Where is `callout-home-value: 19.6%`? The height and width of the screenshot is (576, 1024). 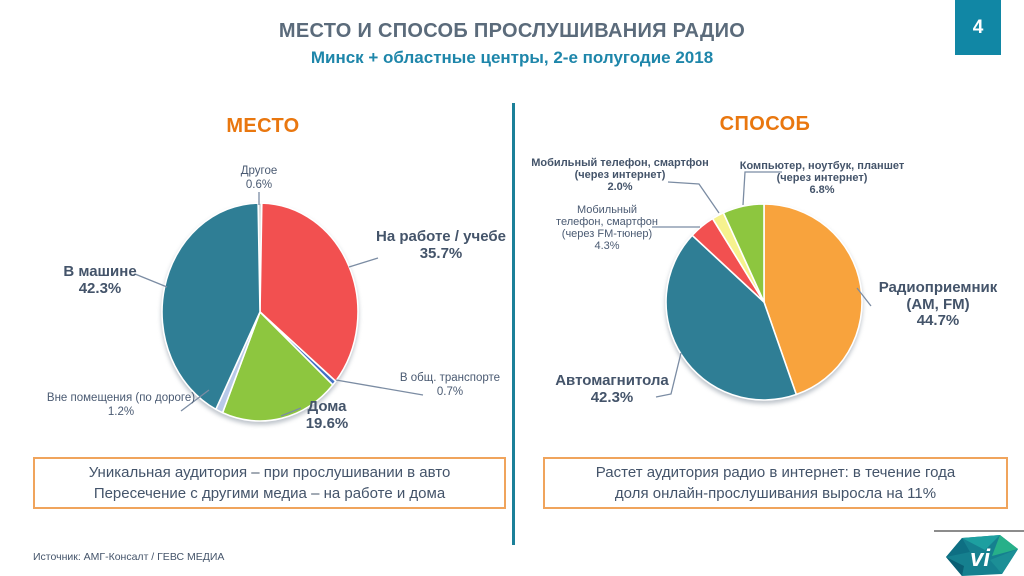
callout-home-value: 19.6% is located at coordinates (327, 423).